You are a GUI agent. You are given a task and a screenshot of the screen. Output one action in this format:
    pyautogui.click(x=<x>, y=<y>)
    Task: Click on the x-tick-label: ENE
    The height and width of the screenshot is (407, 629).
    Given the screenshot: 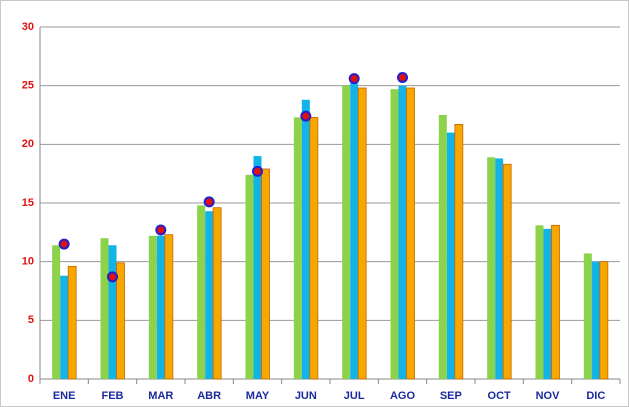 What is the action you would take?
    pyautogui.click(x=64, y=396)
    